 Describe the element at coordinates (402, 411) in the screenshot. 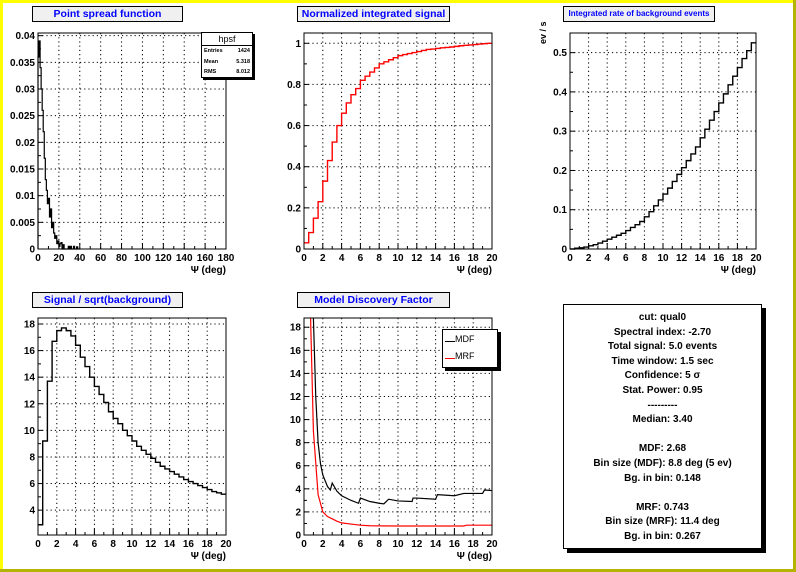

I see `series-line-mdf` at that location.